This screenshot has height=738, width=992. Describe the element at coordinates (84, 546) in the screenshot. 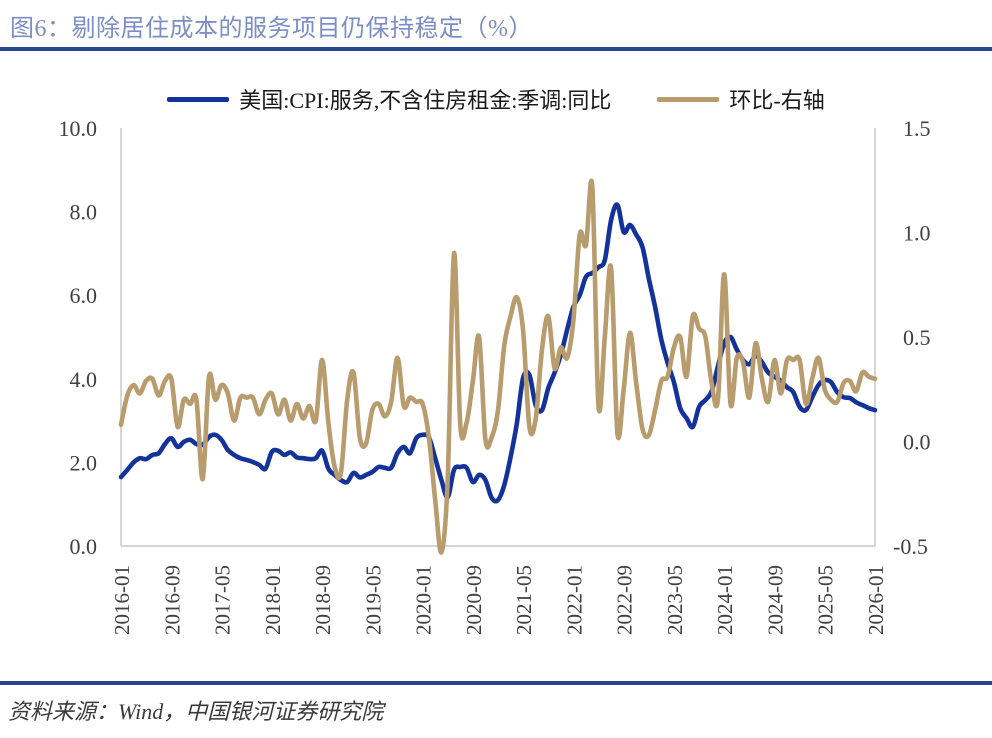

I see `y-axis-label-left: 0.0` at that location.